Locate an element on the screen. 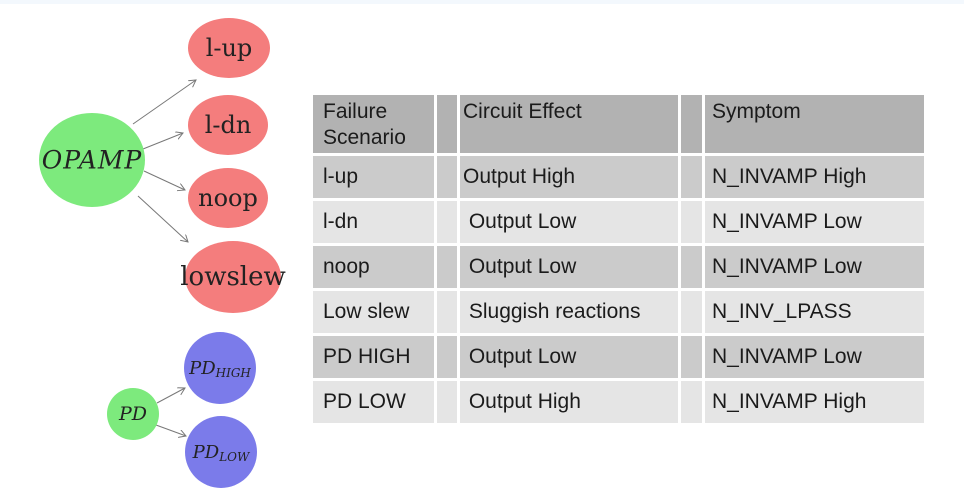  node-l-dn is located at coordinates (228, 125).